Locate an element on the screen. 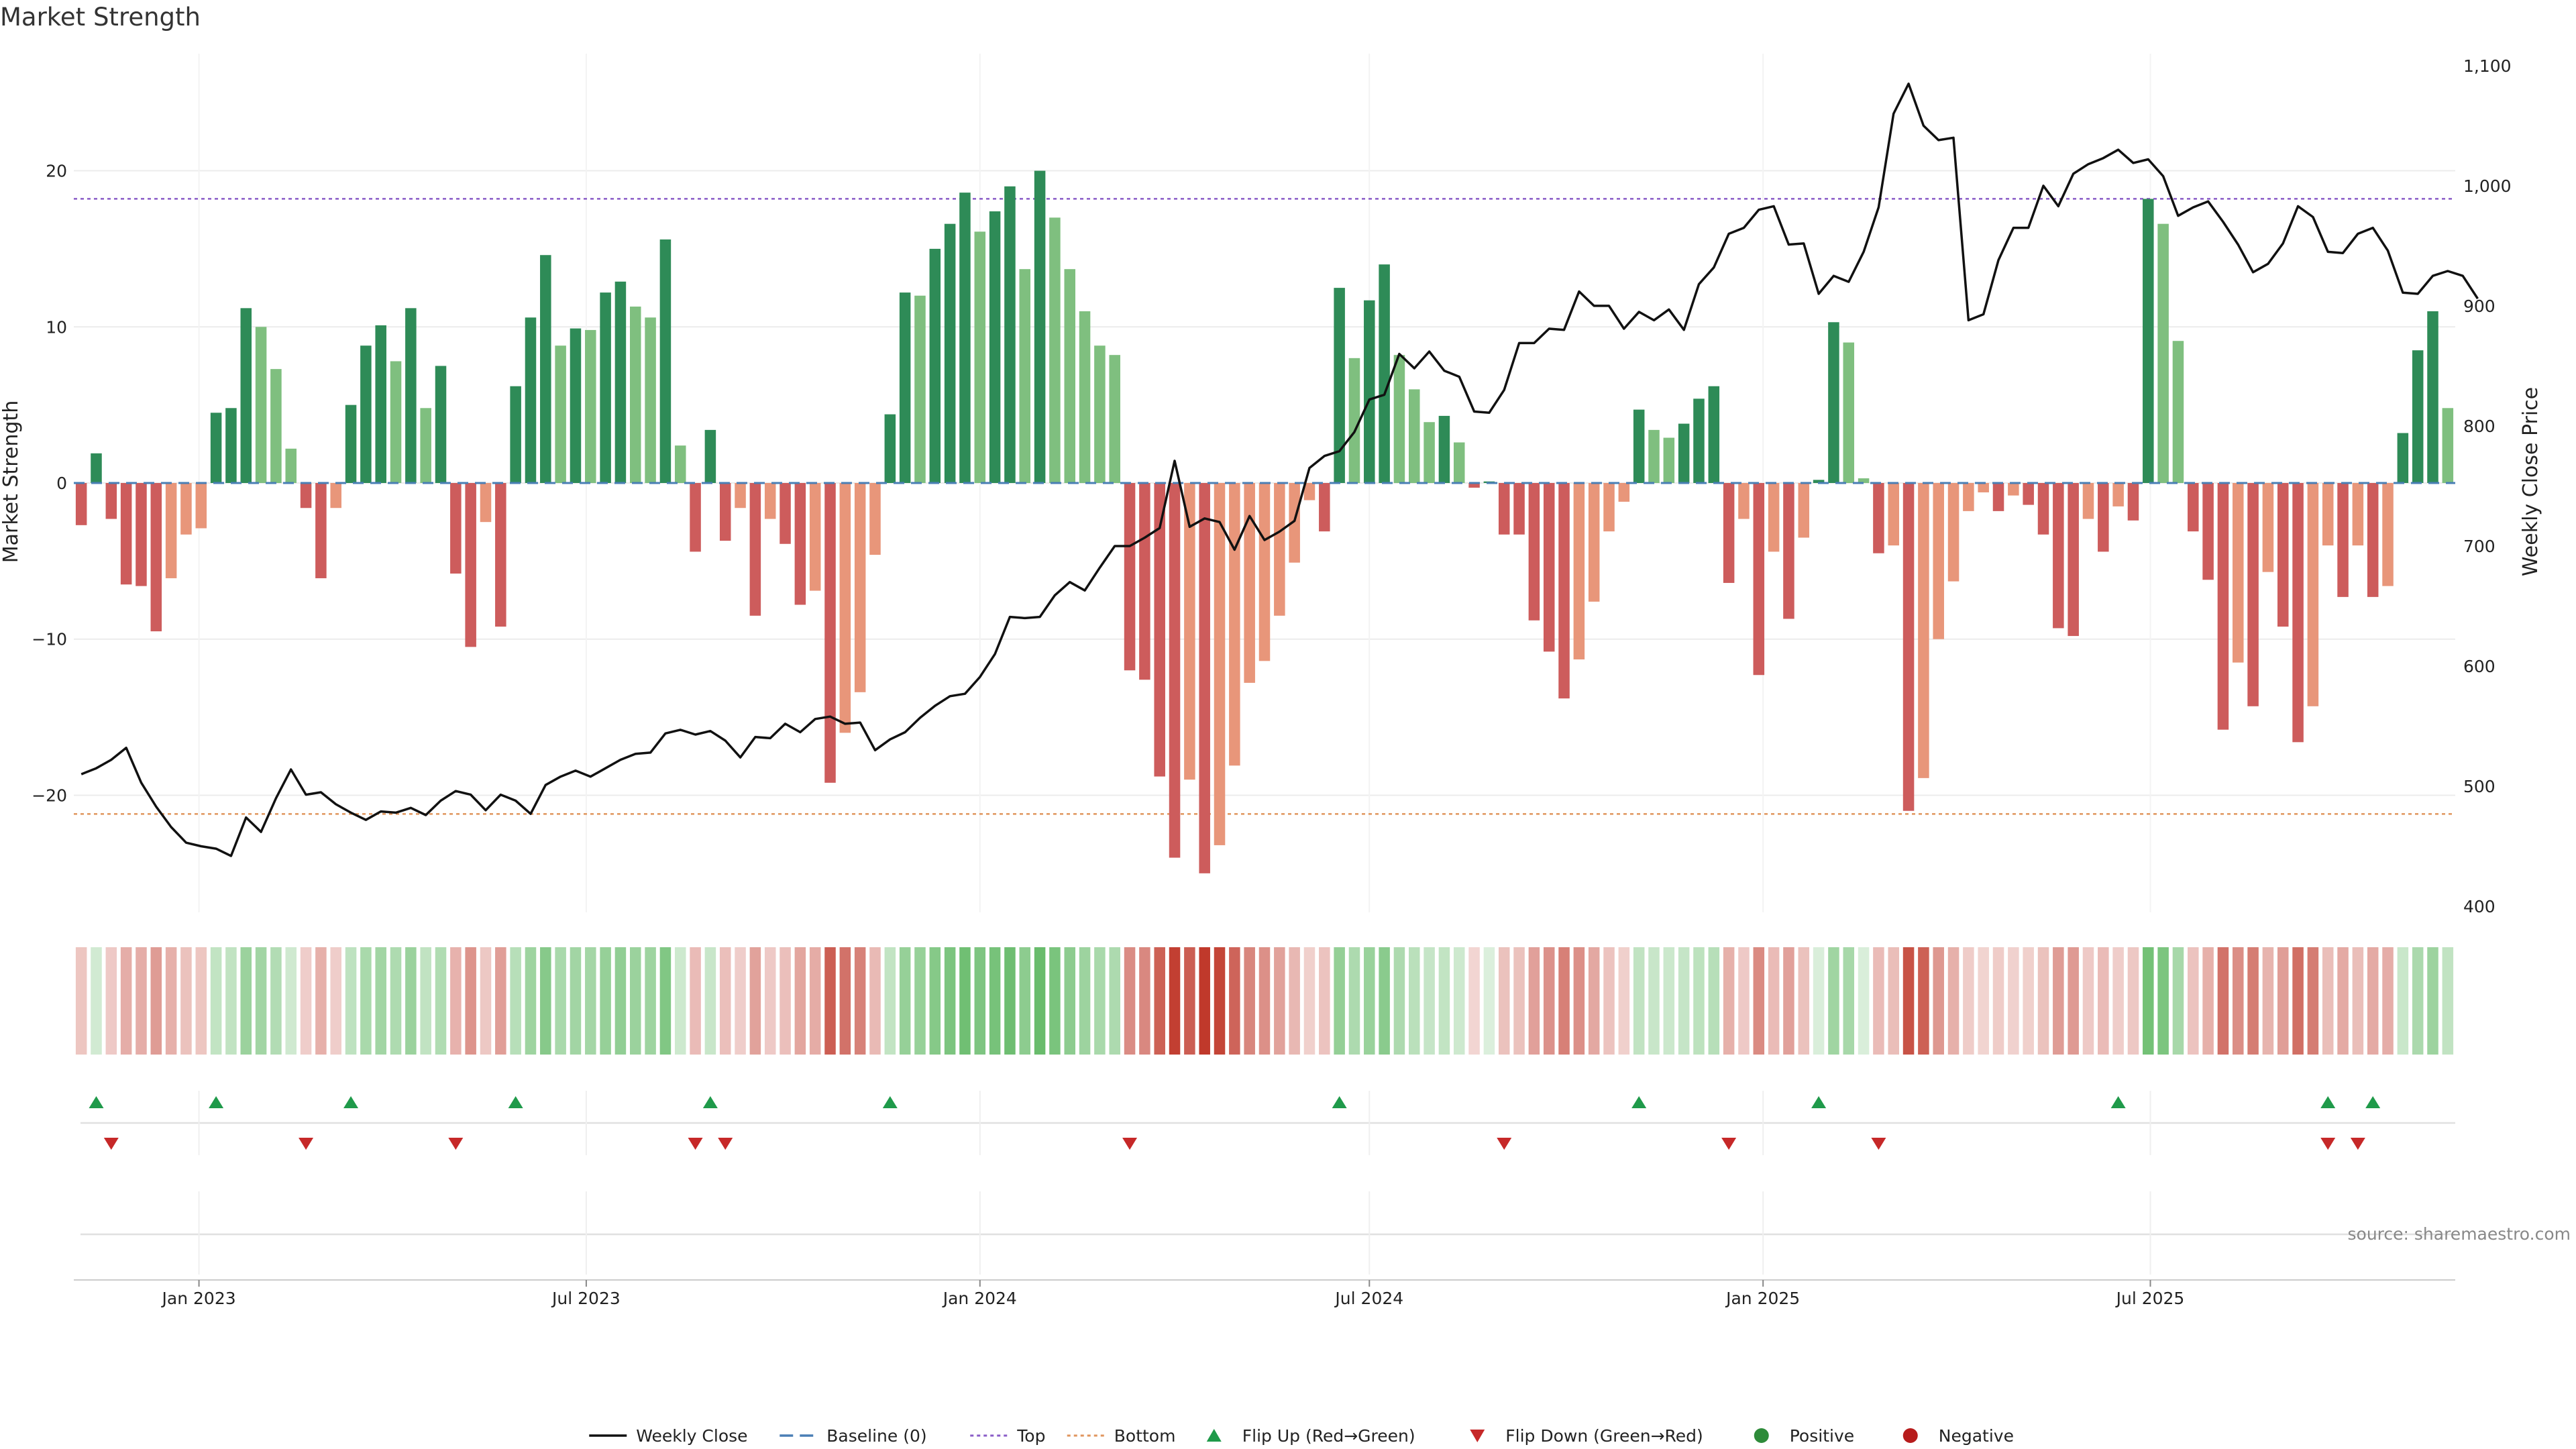 This screenshot has width=2576, height=1449. empty-panel is located at coordinates (1267, 1233).